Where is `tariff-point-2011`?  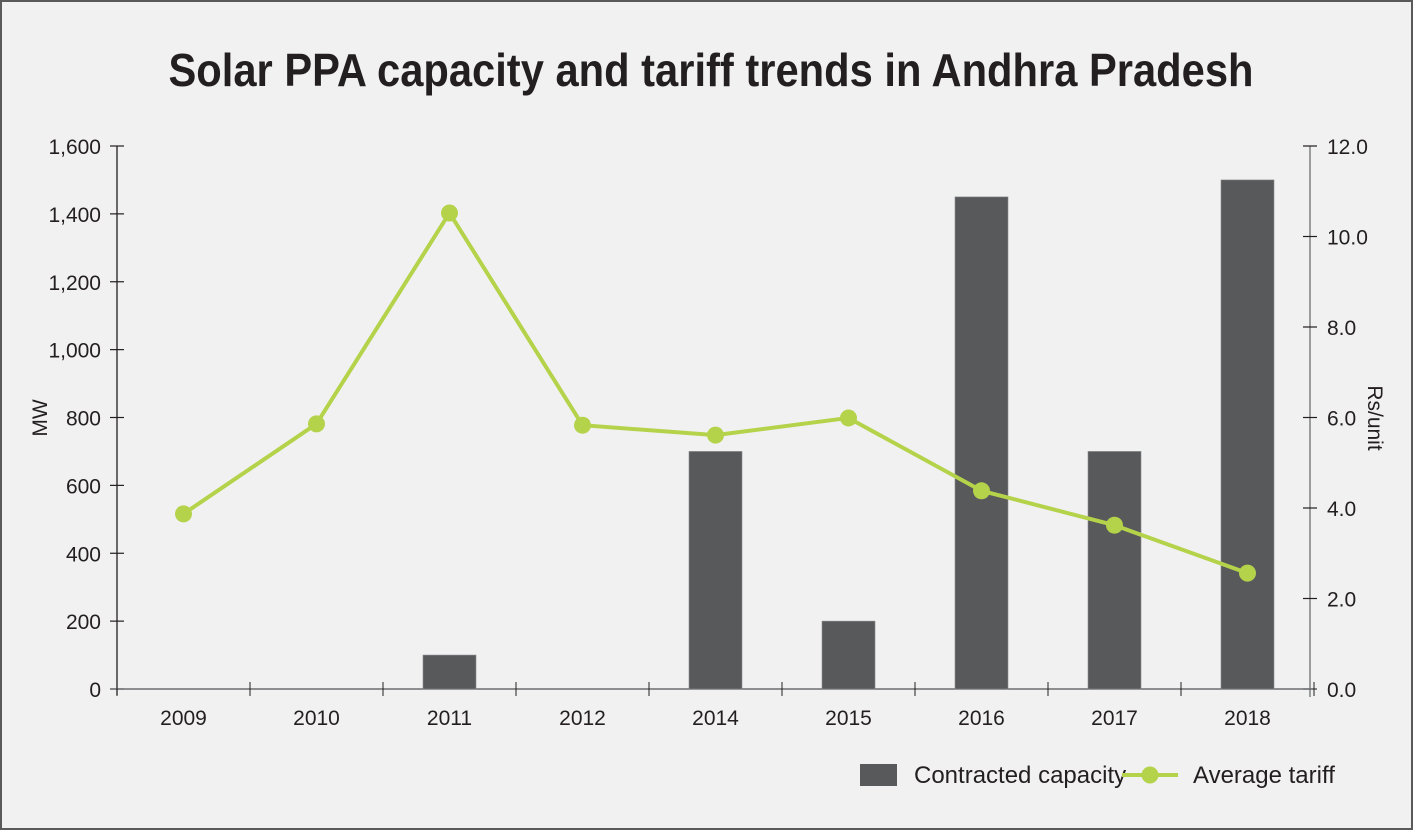 tariff-point-2011 is located at coordinates (449, 213).